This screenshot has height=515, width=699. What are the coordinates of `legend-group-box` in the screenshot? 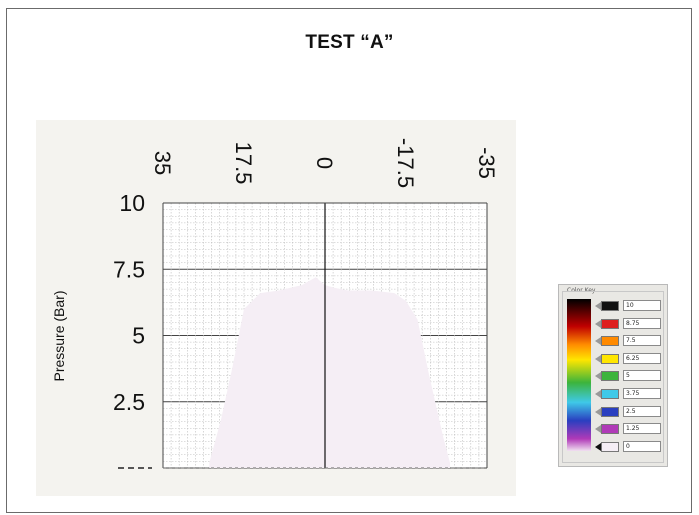 It's located at (613, 377).